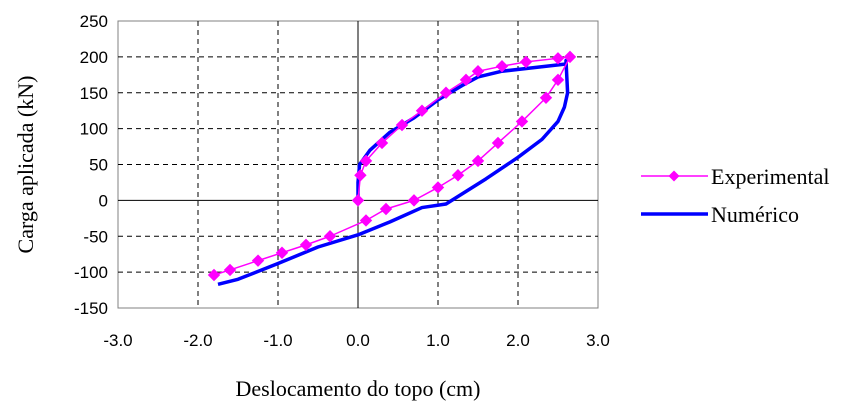 This screenshot has width=856, height=403. I want to click on legend: Experimental Numérico, so click(735, 195).